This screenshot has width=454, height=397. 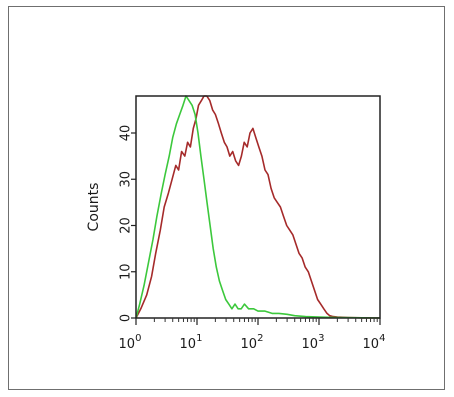 What do you see at coordinates (313, 342) in the screenshot?
I see `x-tick-label: 10³` at bounding box center [313, 342].